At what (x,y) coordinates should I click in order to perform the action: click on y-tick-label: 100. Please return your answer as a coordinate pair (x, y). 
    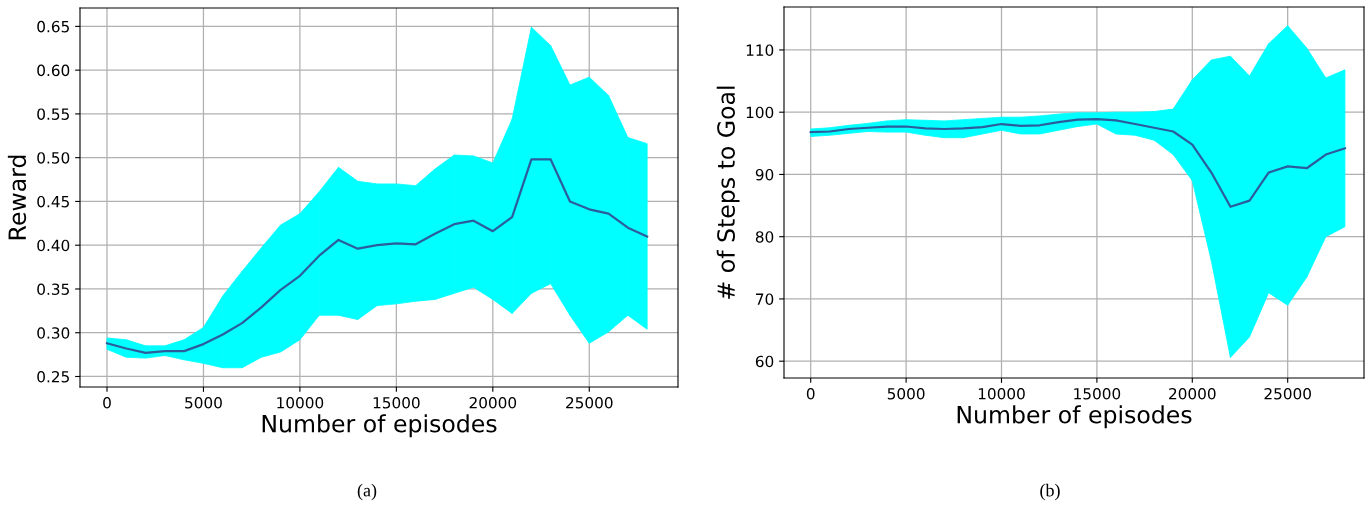
    Looking at the image, I should click on (760, 112).